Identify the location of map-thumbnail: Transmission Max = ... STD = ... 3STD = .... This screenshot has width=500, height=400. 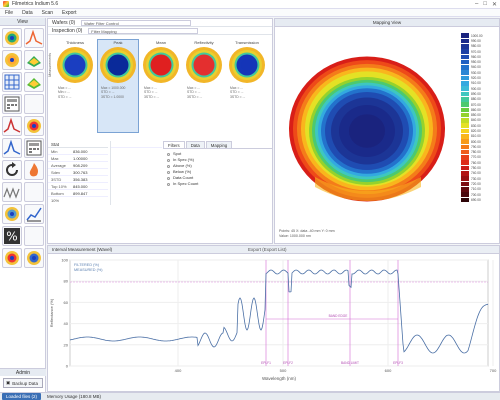
(247, 86).